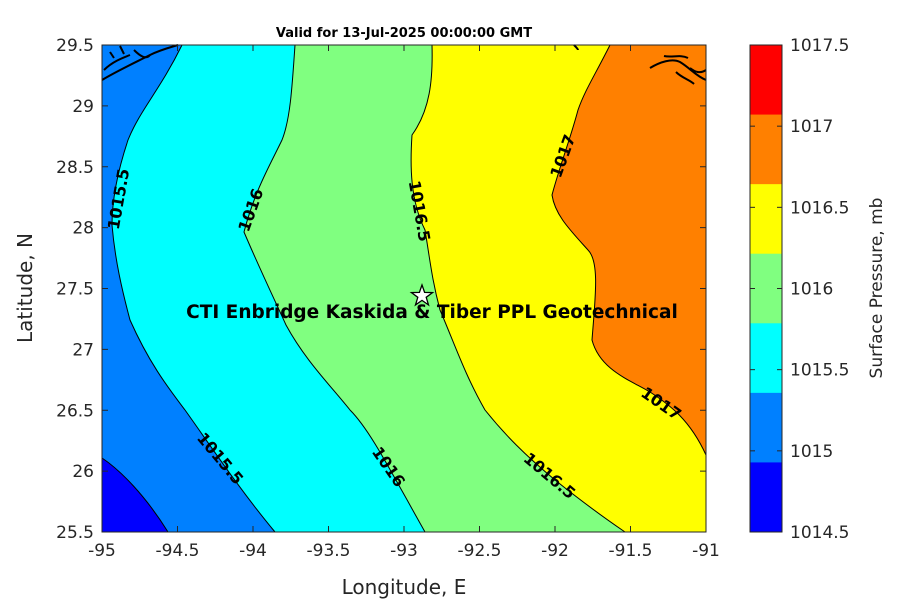 The width and height of the screenshot is (900, 600). Describe the element at coordinates (404, 587) in the screenshot. I see `x-axis-label: Longitude, E` at that location.